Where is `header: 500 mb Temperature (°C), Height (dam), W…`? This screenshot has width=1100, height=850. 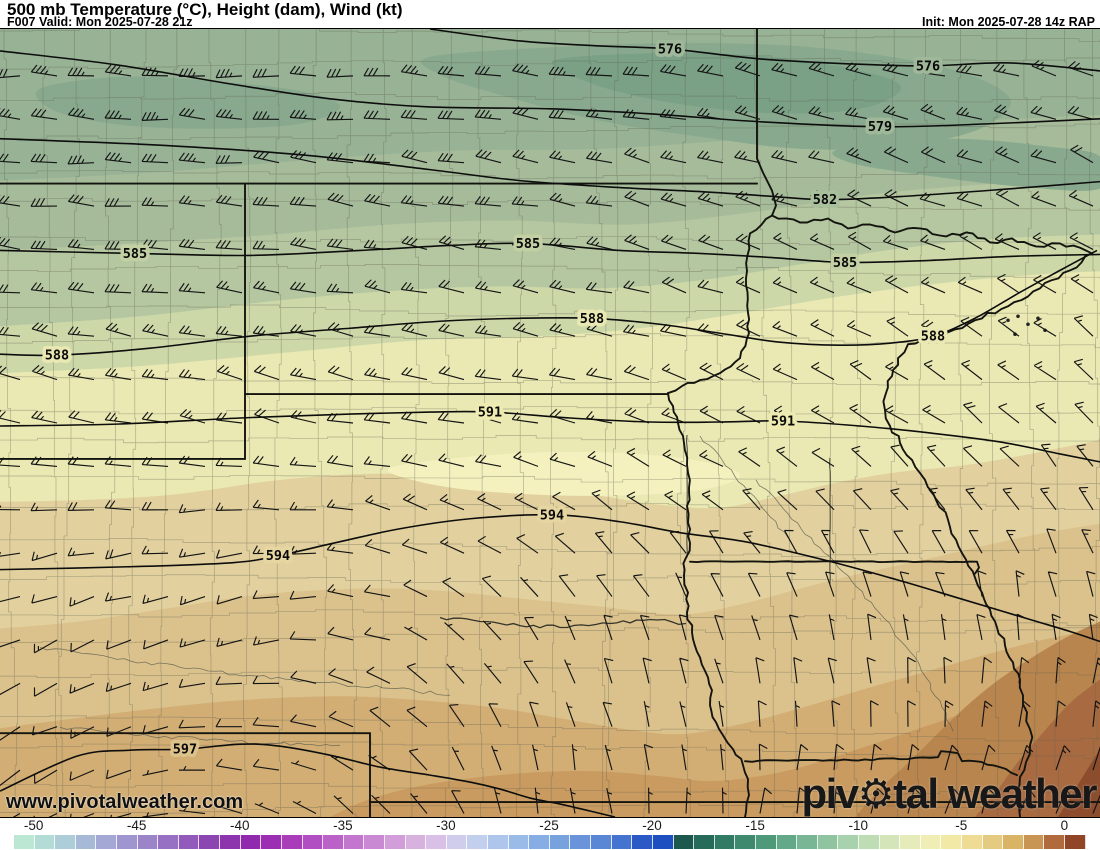 header: 500 mb Temperature (°C), Height (dam), W… is located at coordinates (550, 14).